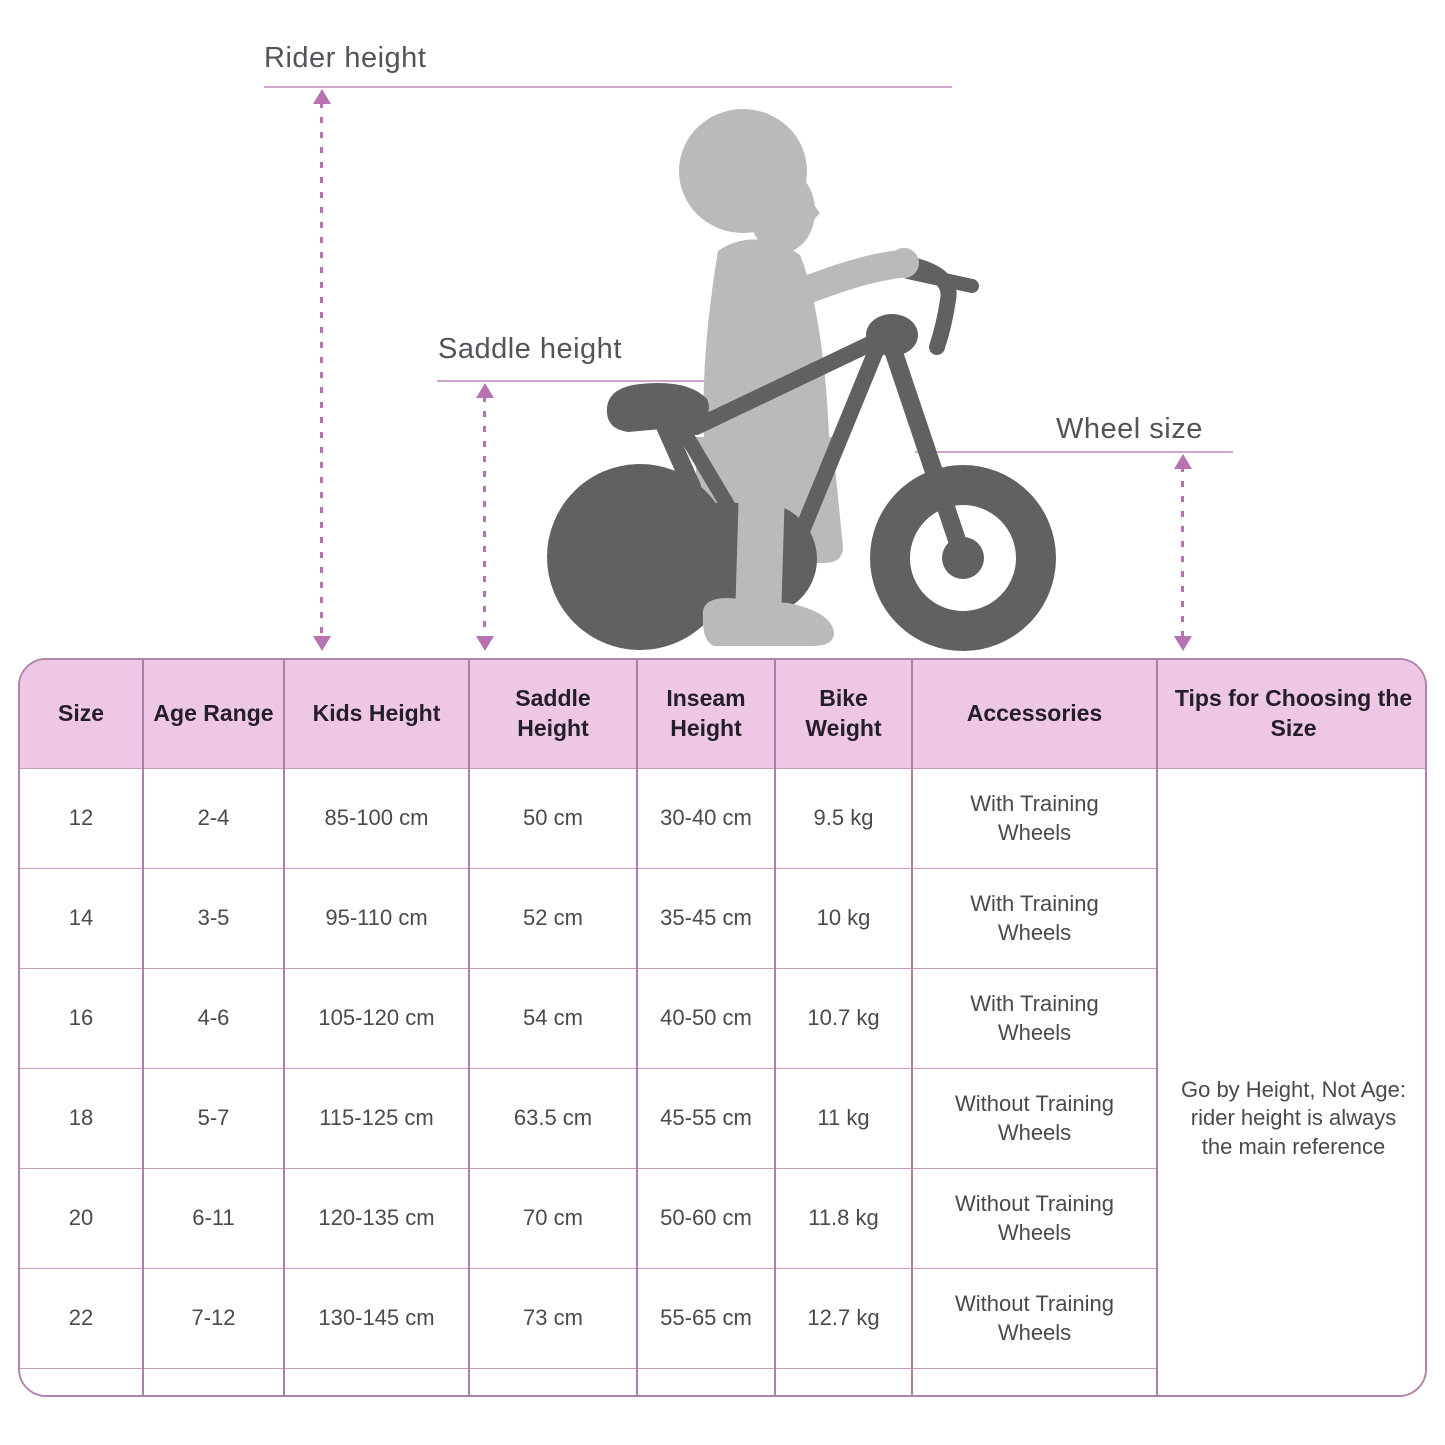 This screenshot has width=1445, height=1445. I want to click on header-inseam-height: Inseam Height, so click(705, 714).